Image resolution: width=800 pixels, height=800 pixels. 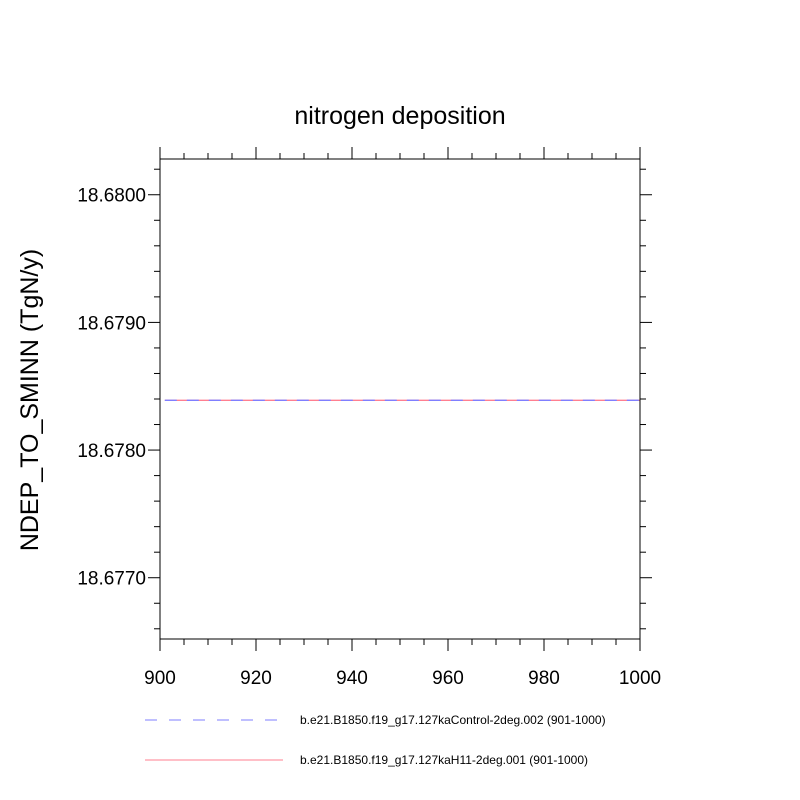 What do you see at coordinates (30, 400) in the screenshot?
I see `y-axis-label: NDEP_TO_SMINN (TgN/y)` at bounding box center [30, 400].